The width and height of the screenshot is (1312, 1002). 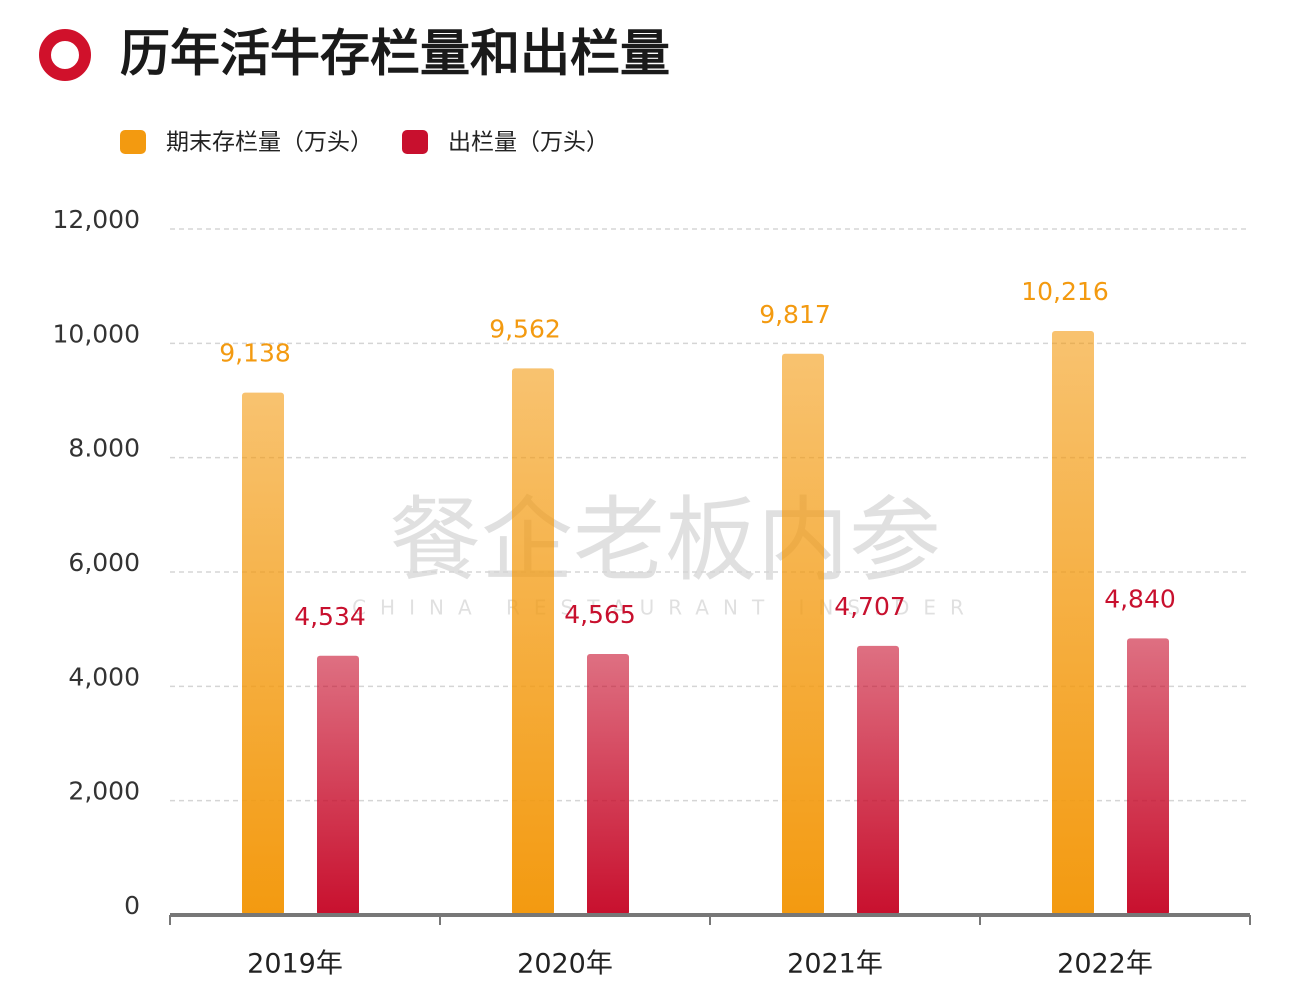 What do you see at coordinates (104, 791) in the screenshot?
I see `y-tick-label: 2,000` at bounding box center [104, 791].